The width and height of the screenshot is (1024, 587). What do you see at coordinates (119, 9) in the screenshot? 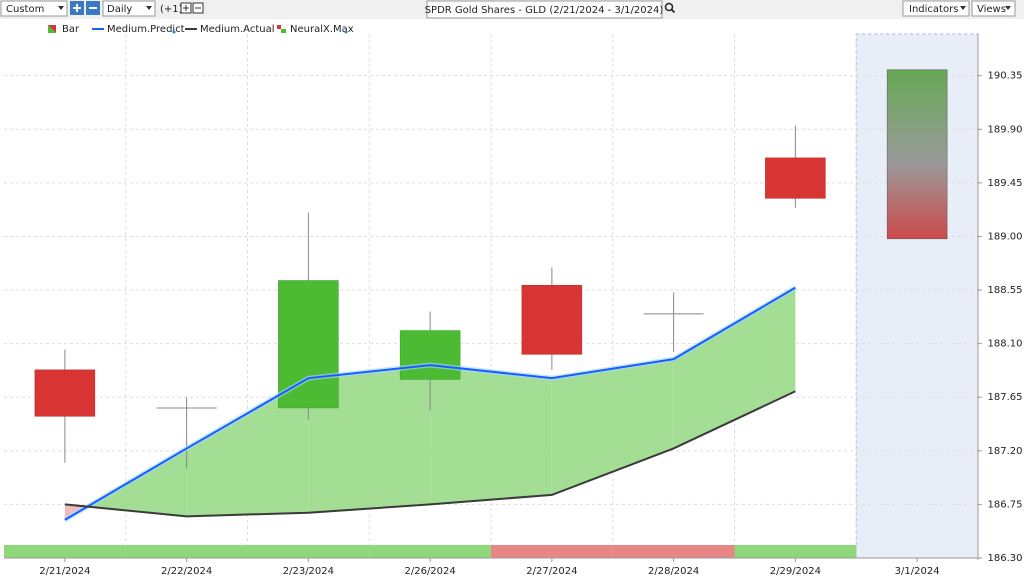
I see `interval-label: Daily` at bounding box center [119, 9].